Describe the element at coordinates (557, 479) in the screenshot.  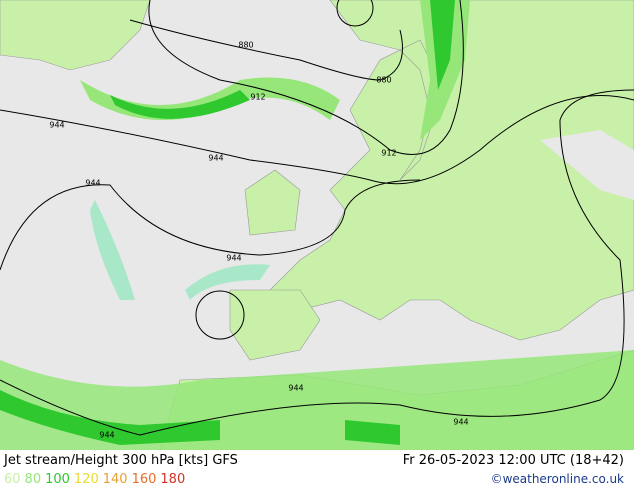
I see `credit: ©weatheronline.co.uk` at that location.